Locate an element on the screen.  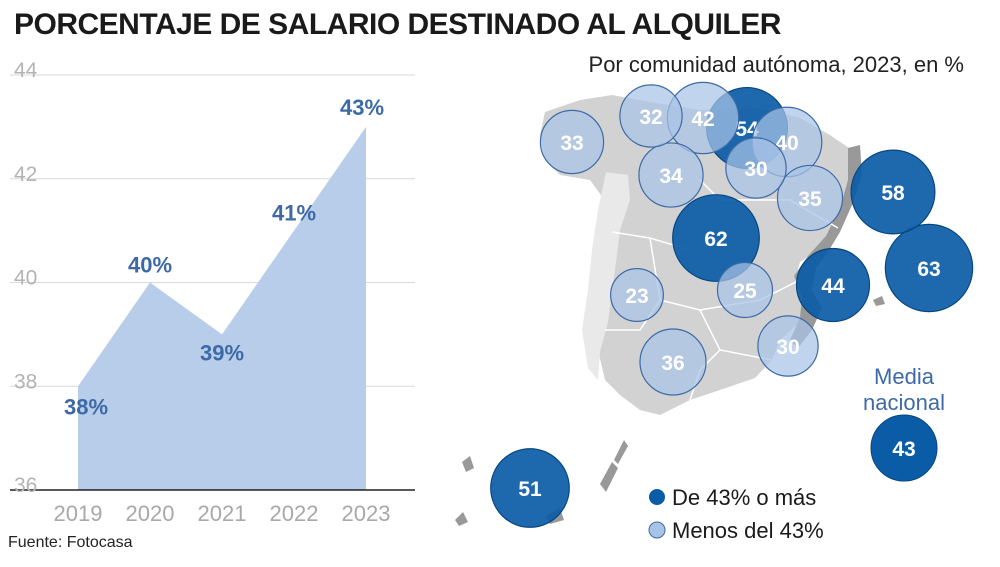
data-label: 39% is located at coordinates (222, 352).